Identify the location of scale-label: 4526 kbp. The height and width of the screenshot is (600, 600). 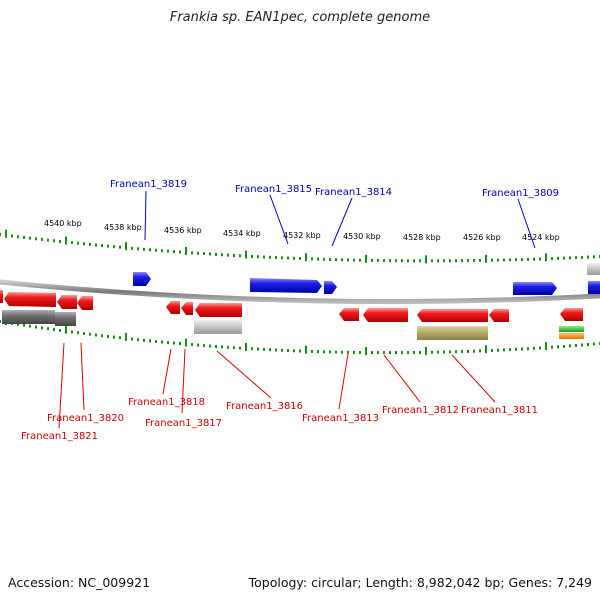
(482, 237).